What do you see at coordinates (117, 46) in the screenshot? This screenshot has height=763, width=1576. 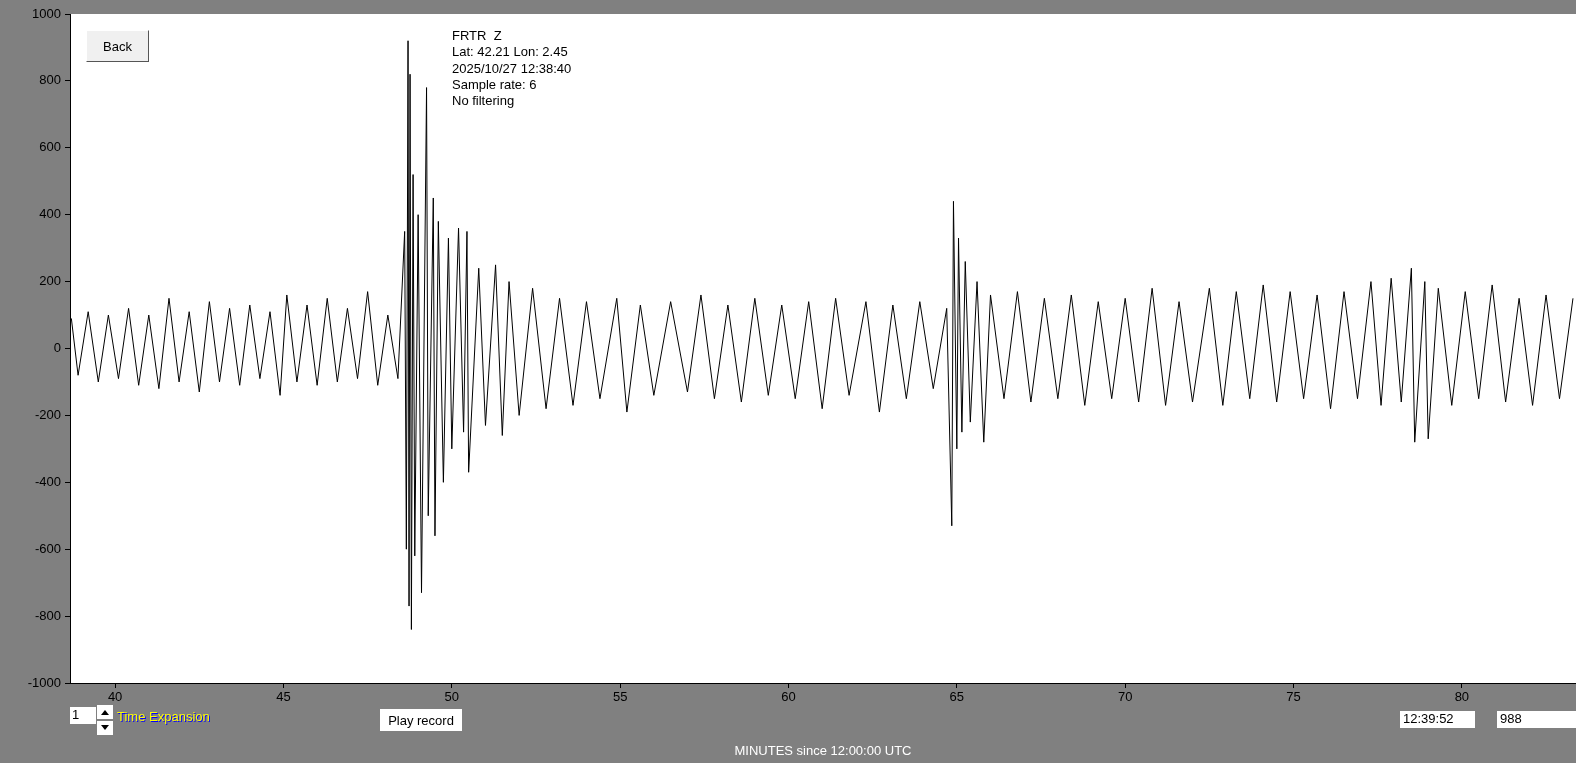 I see `back-button: Back` at bounding box center [117, 46].